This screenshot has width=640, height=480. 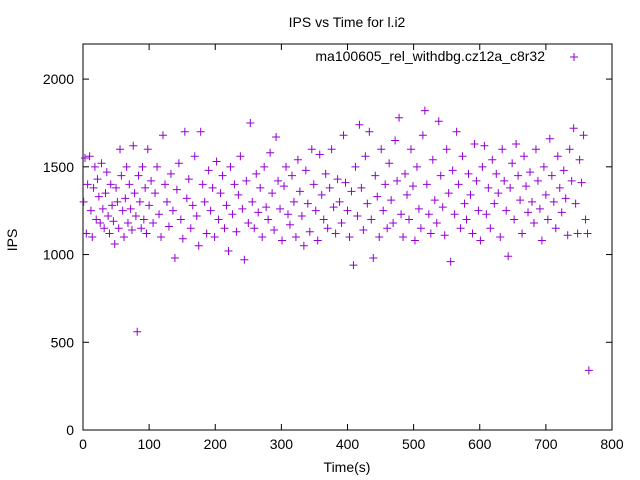 I want to click on y-tick-label: 1500, so click(x=58, y=167).